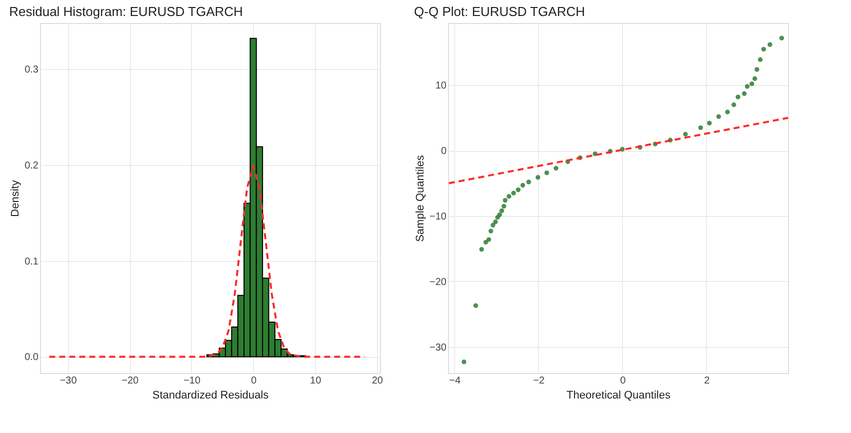 This screenshot has height=433, width=851. What do you see at coordinates (438, 282) in the screenshot?
I see `y-tick-label: −20` at bounding box center [438, 282].